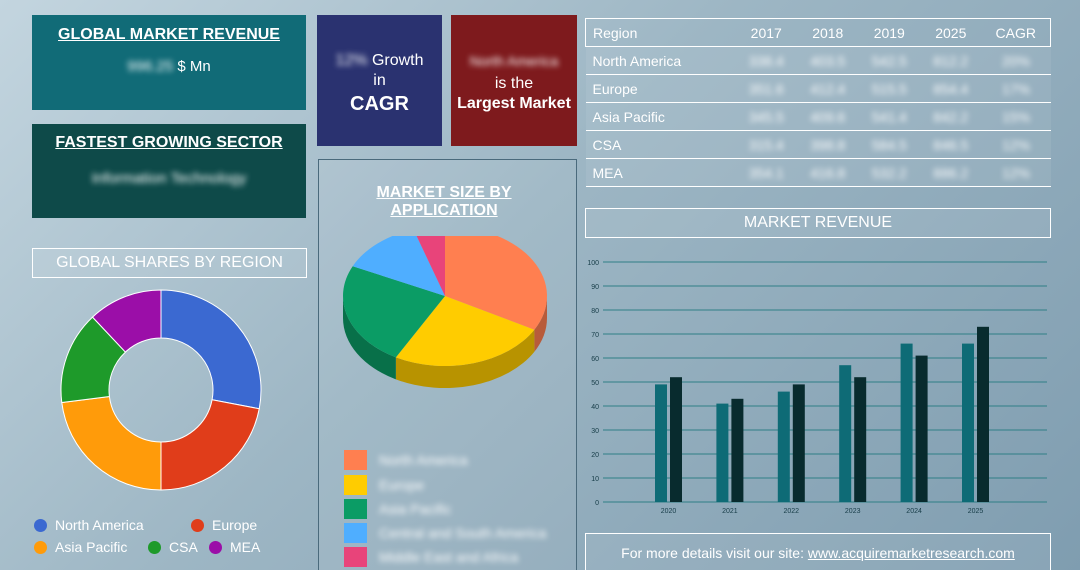 Image resolution: width=1080 pixels, height=570 pixels. What do you see at coordinates (595, 287) in the screenshot?
I see `y-tick-label: 90` at bounding box center [595, 287].